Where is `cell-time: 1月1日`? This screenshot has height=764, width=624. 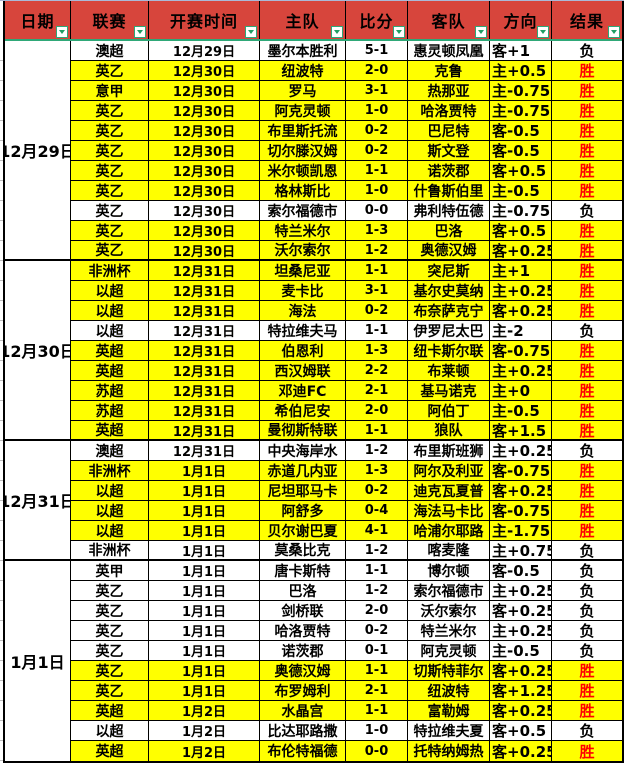
cell-time: 1月1日 is located at coordinates (204, 490).